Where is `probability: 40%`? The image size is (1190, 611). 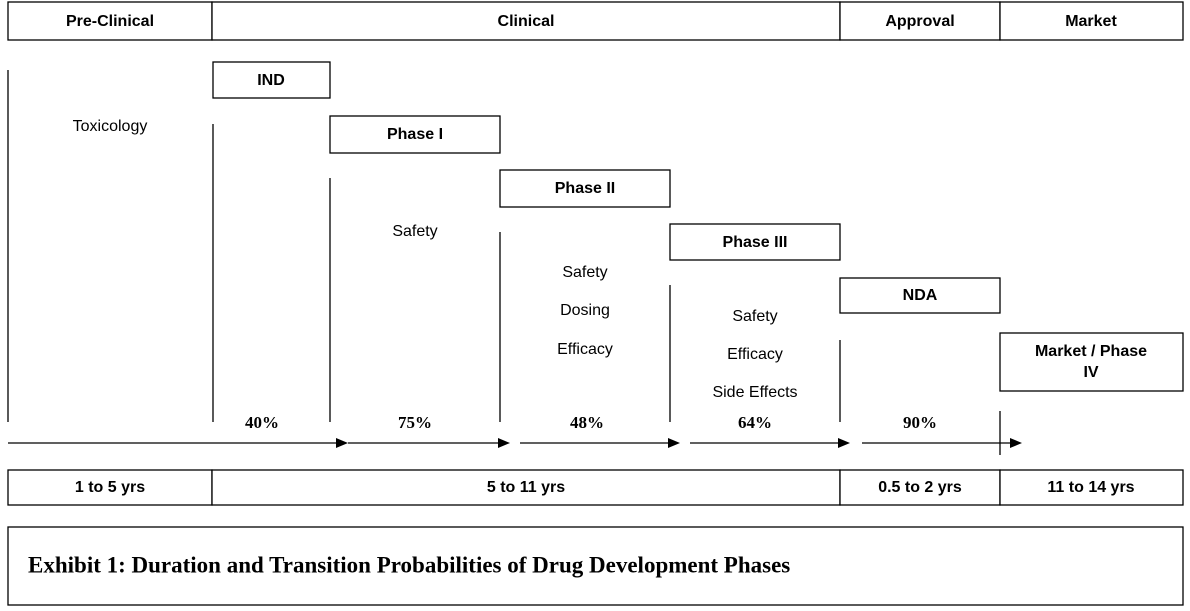 probability: 40% is located at coordinates (262, 422).